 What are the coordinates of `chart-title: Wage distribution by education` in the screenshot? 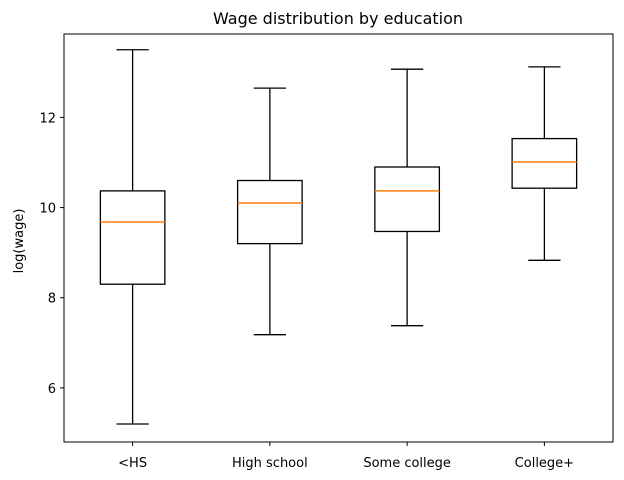 It's located at (338, 18).